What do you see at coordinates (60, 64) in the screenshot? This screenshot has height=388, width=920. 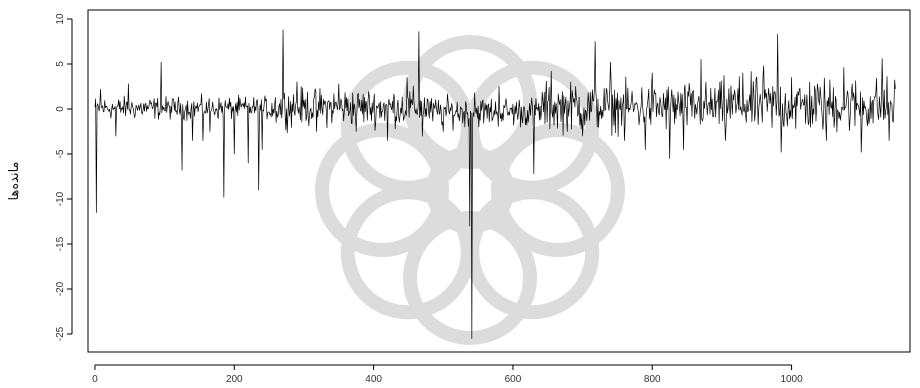 I see `y-tick-label: 5` at bounding box center [60, 64].